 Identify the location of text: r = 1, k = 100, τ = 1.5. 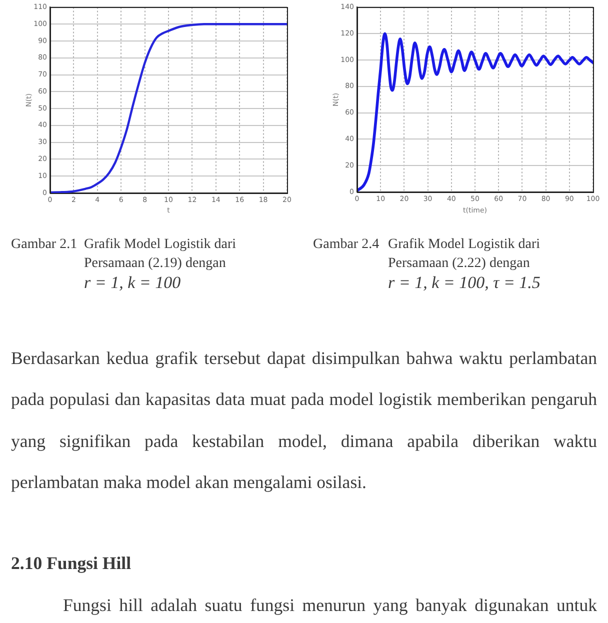
(464, 283).